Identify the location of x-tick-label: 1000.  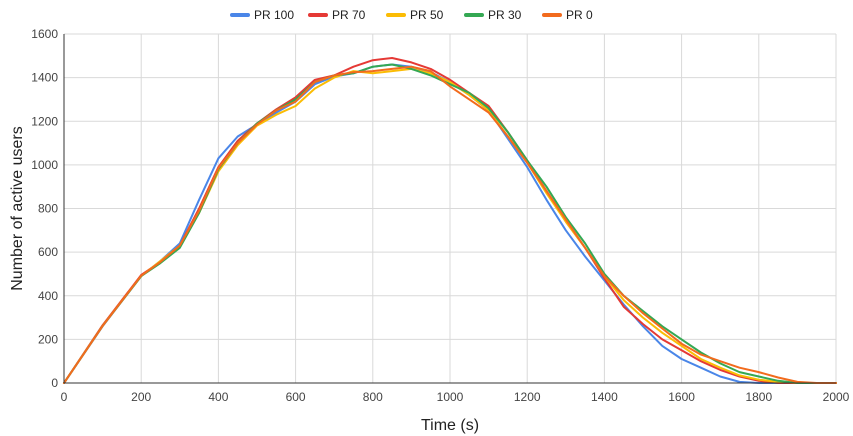
(450, 397).